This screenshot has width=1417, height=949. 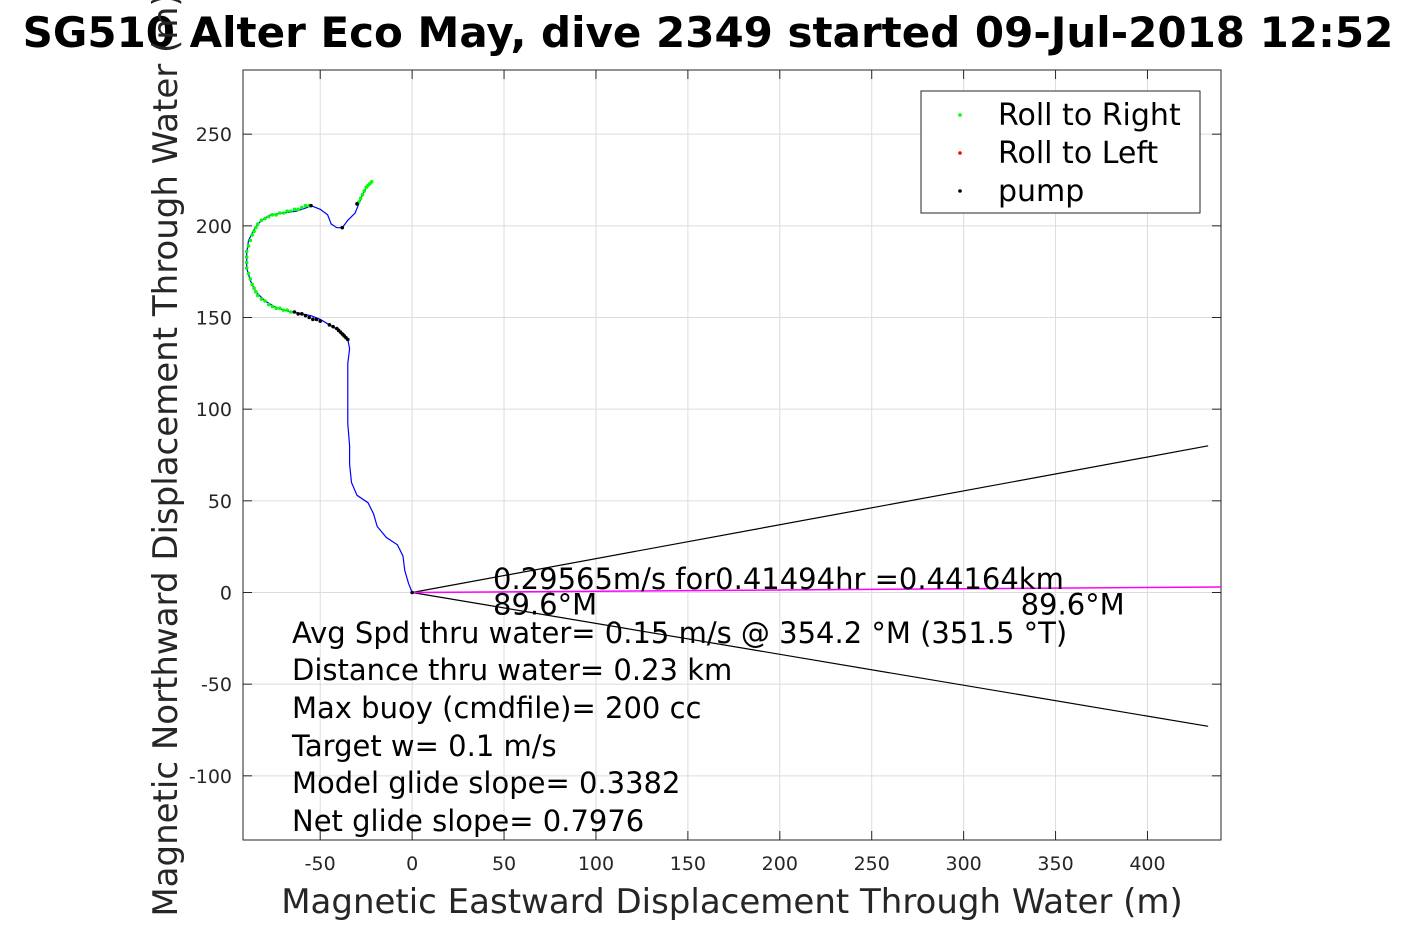 I want to click on stat-distance: Distance thru water= 0.23 km, so click(x=512, y=670).